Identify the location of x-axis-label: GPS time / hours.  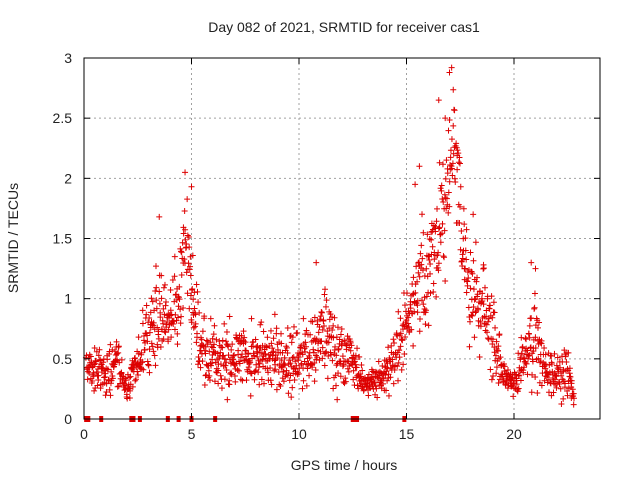
(344, 465).